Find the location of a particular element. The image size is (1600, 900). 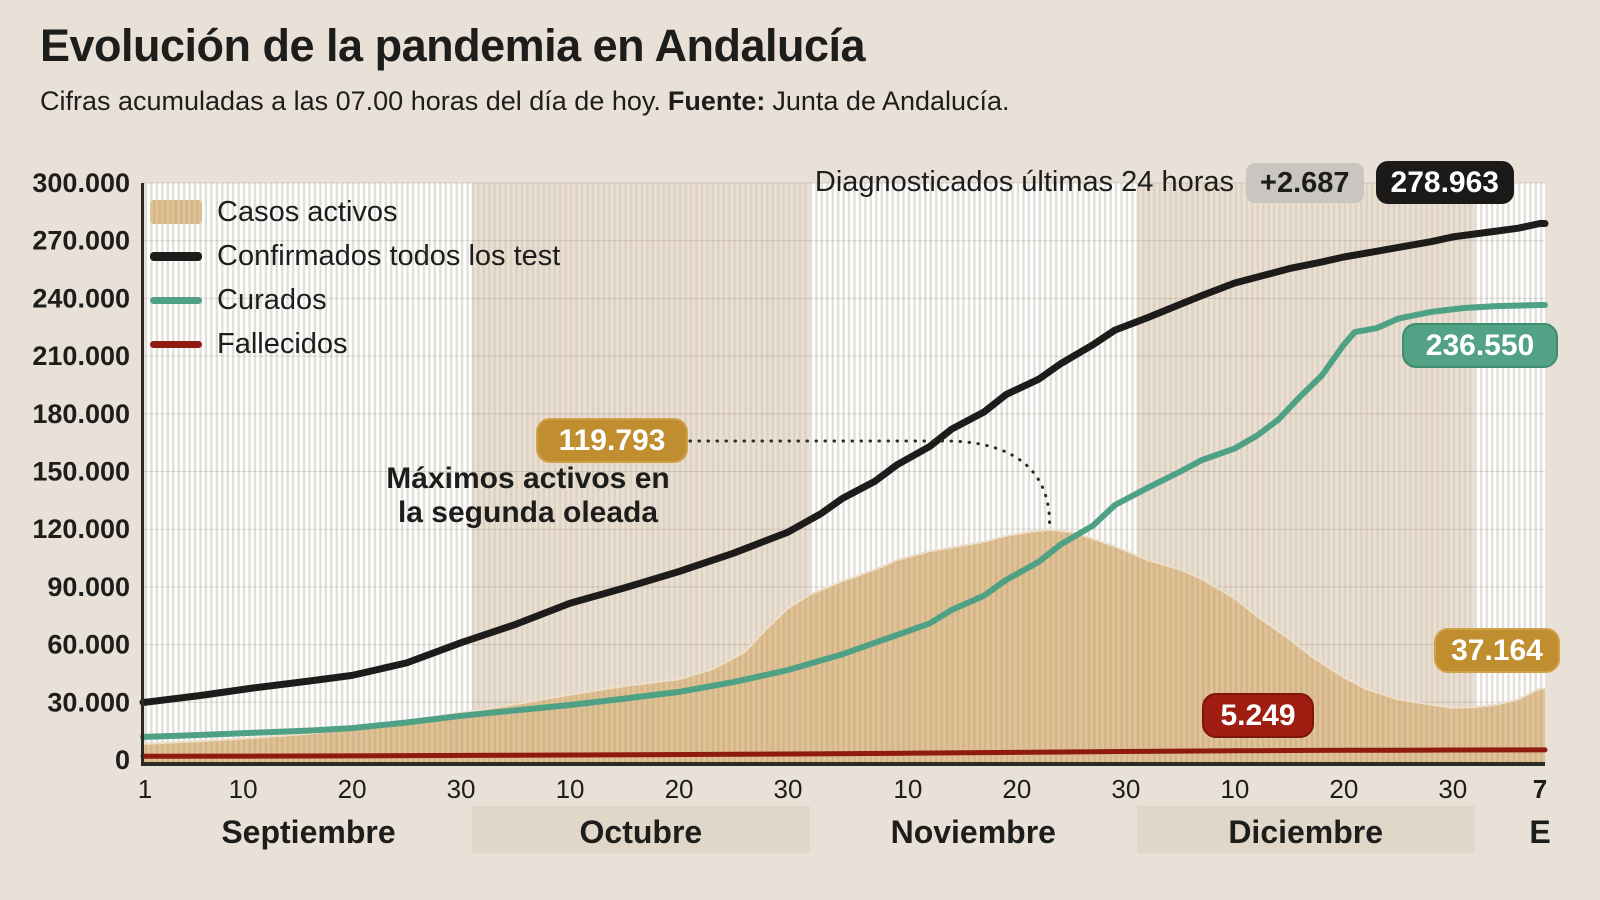

y-axis-label-30.000: 30.000 is located at coordinates (88, 702).